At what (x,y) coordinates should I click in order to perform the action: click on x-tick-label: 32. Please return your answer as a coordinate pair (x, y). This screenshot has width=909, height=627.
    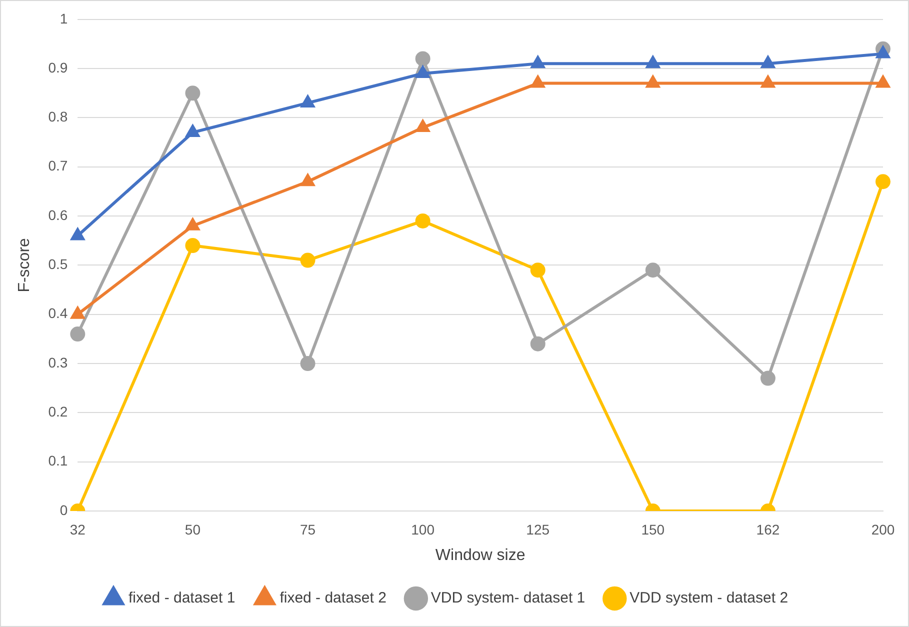
    Looking at the image, I should click on (78, 529).